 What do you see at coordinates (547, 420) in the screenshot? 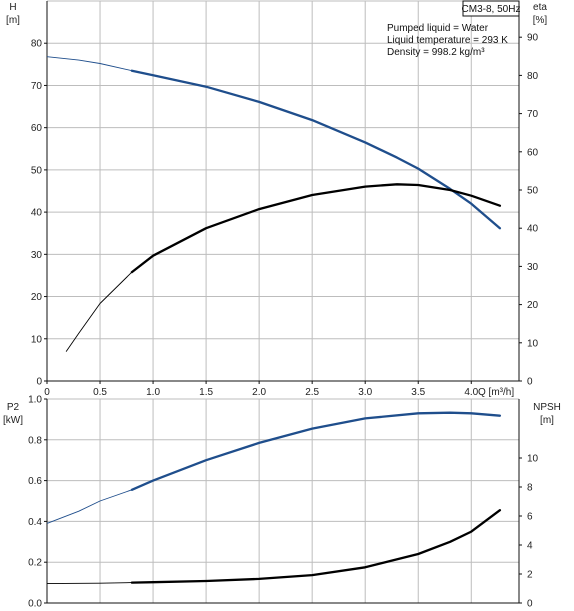
I see `right-axis-unit: [m]` at bounding box center [547, 420].